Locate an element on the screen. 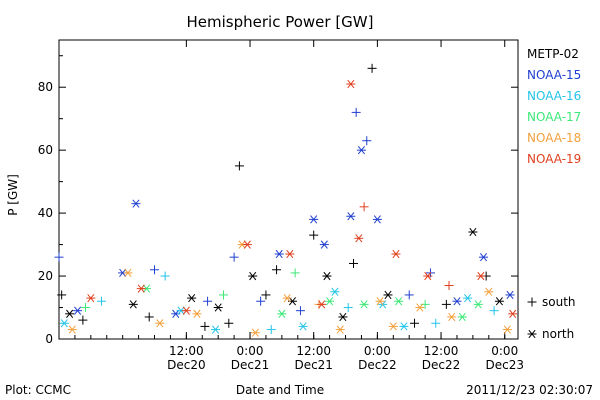  chart-title: Hemispheric Power [GW] is located at coordinates (280, 22).